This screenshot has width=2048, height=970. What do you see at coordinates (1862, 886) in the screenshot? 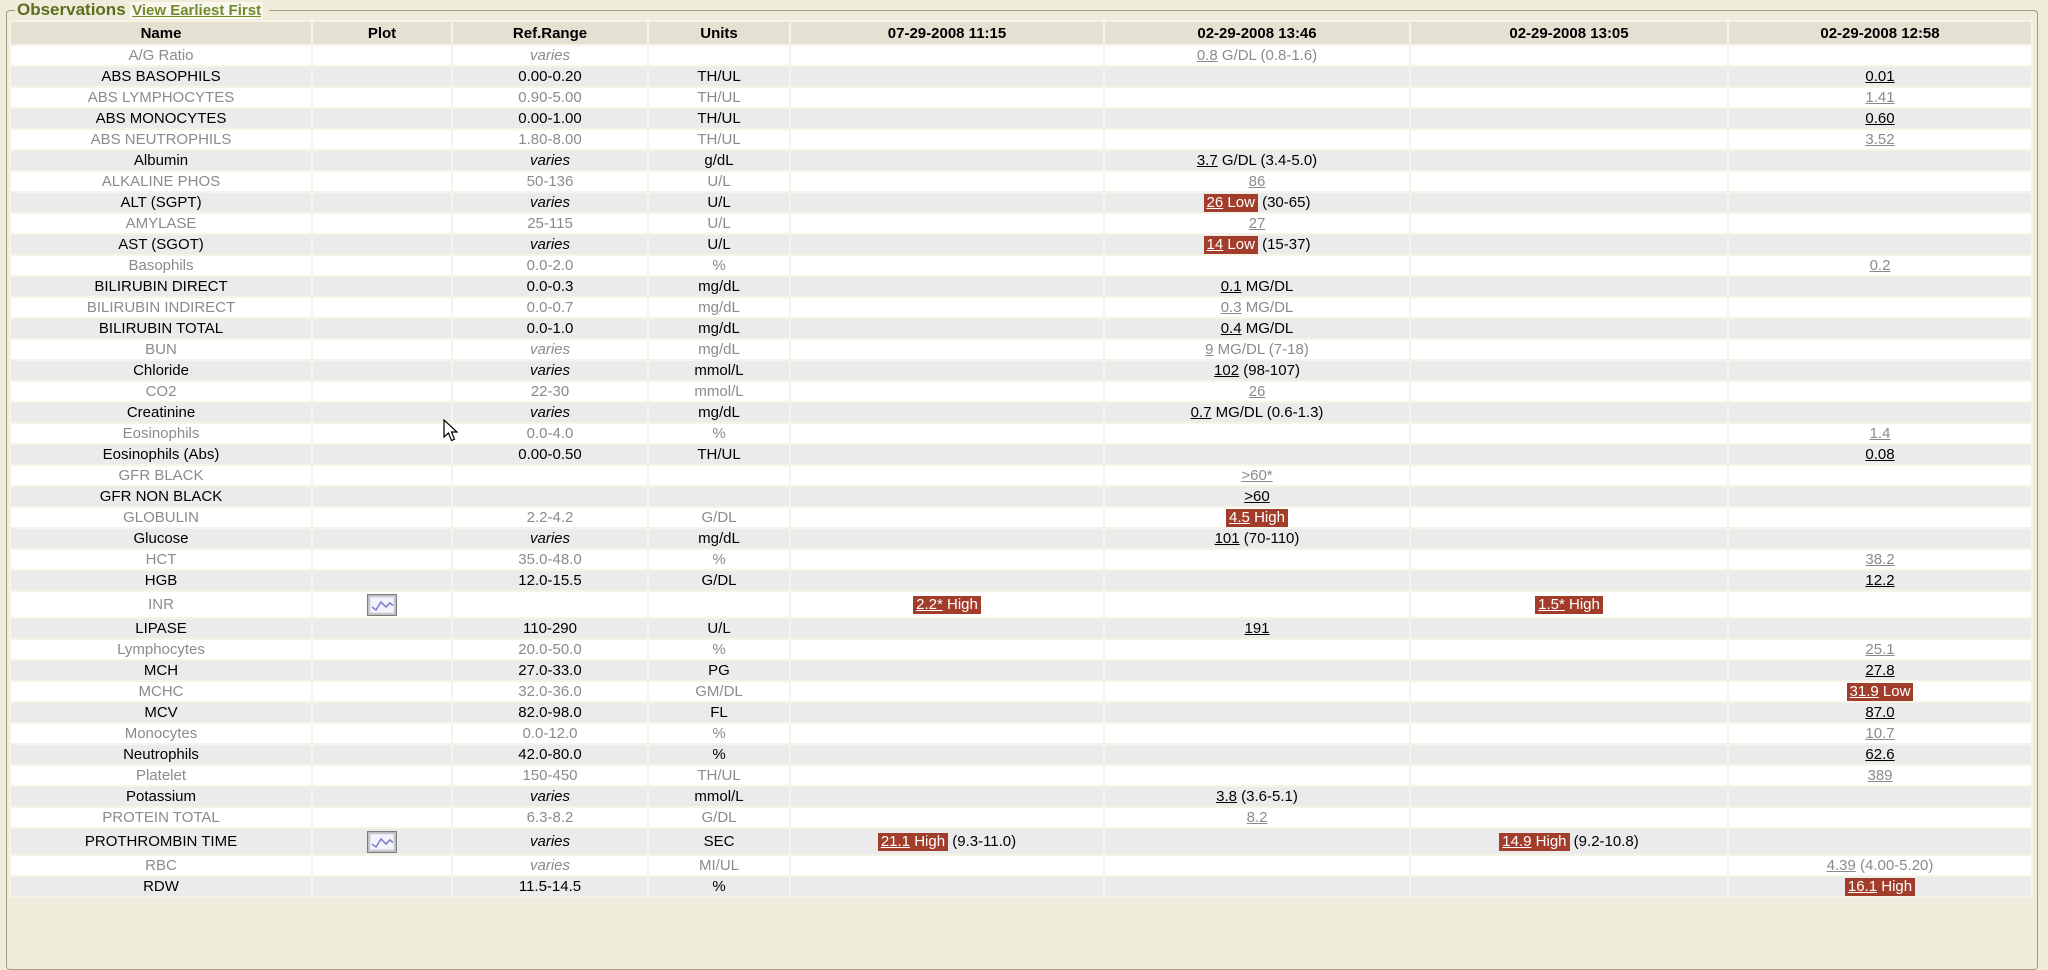
I see `result-link: 16.1` at bounding box center [1862, 886].